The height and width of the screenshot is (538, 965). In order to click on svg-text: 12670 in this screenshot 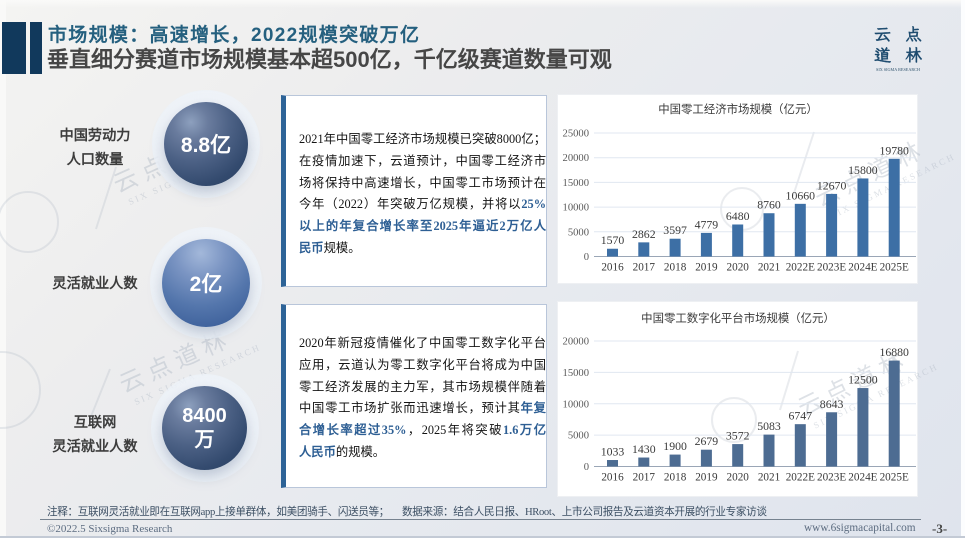, I will do `click(832, 185)`.